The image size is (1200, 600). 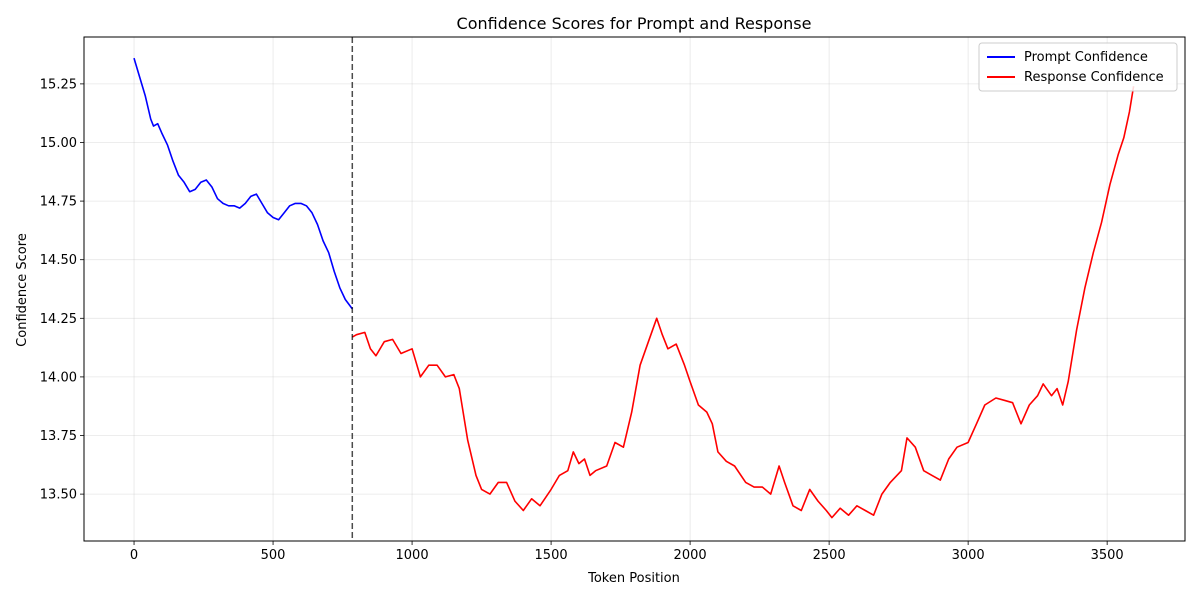 What do you see at coordinates (134, 555) in the screenshot?
I see `x-tick-label: 0` at bounding box center [134, 555].